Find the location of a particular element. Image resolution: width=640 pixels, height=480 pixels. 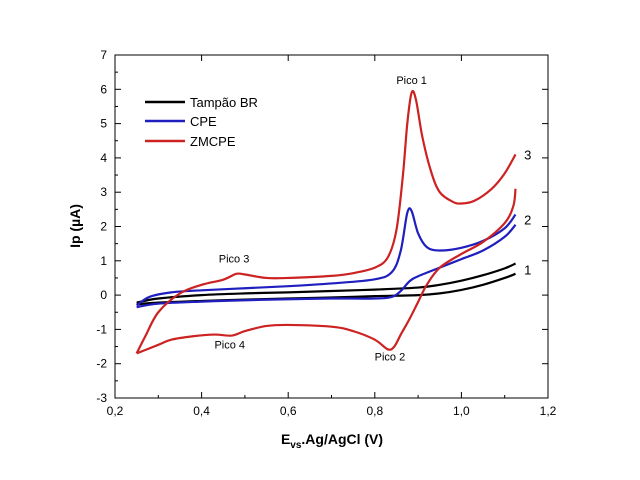

series-line-tampao-br-reverse is located at coordinates (326, 289).